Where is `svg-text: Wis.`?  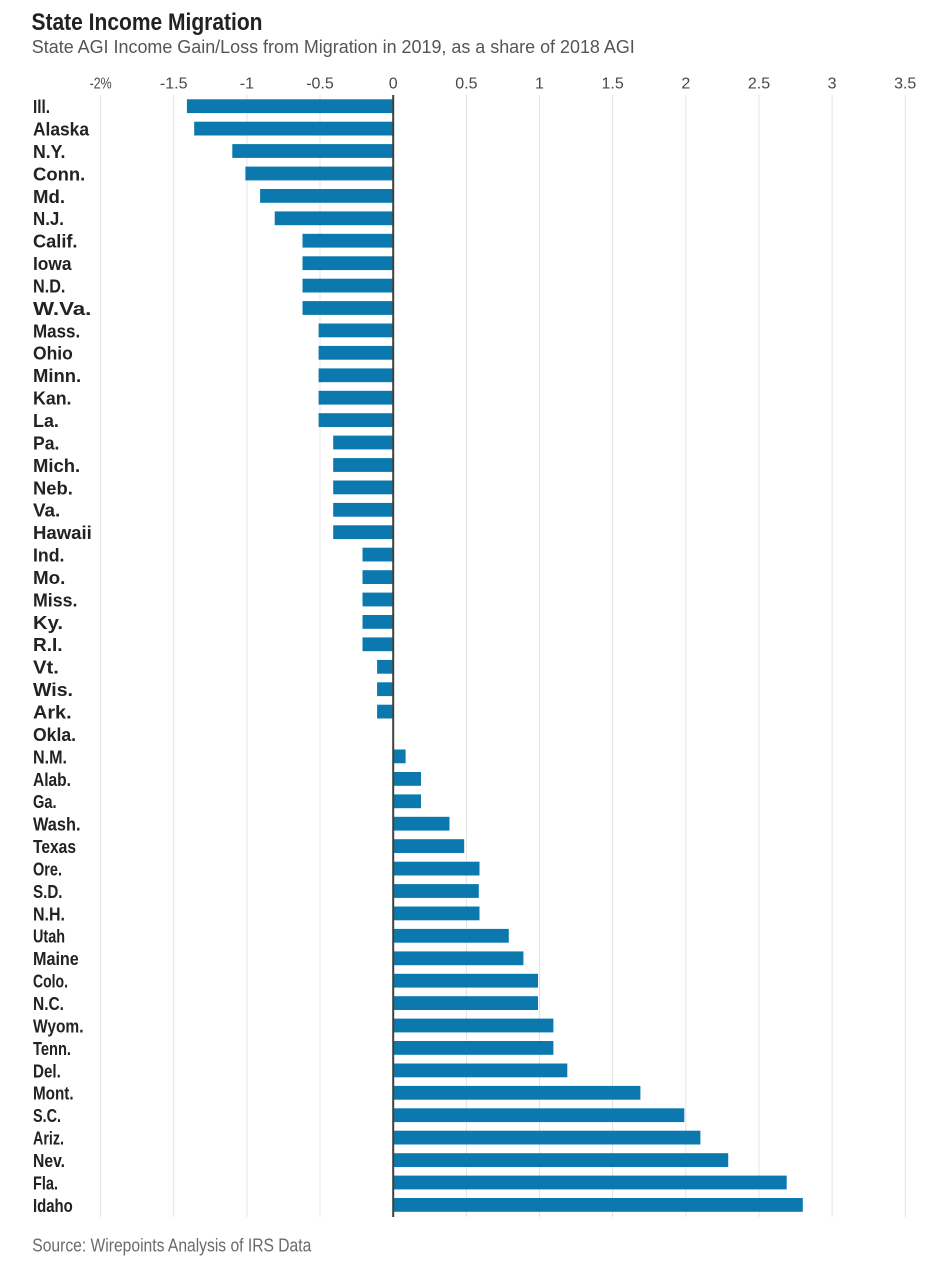 svg-text: Wis. is located at coordinates (53, 689).